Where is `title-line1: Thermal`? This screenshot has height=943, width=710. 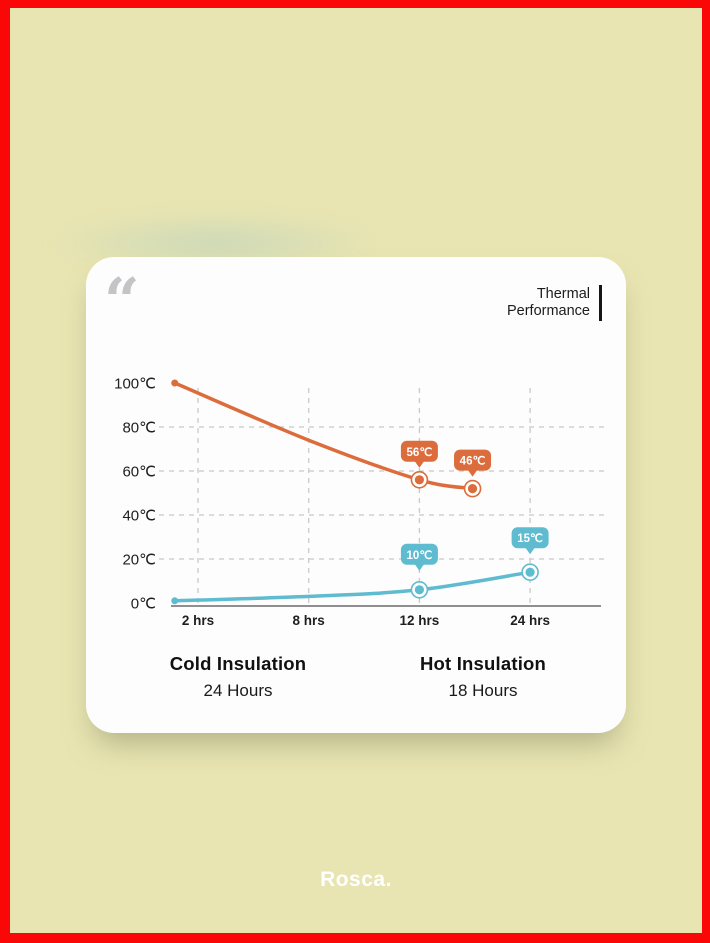 title-line1: Thermal is located at coordinates (563, 294).